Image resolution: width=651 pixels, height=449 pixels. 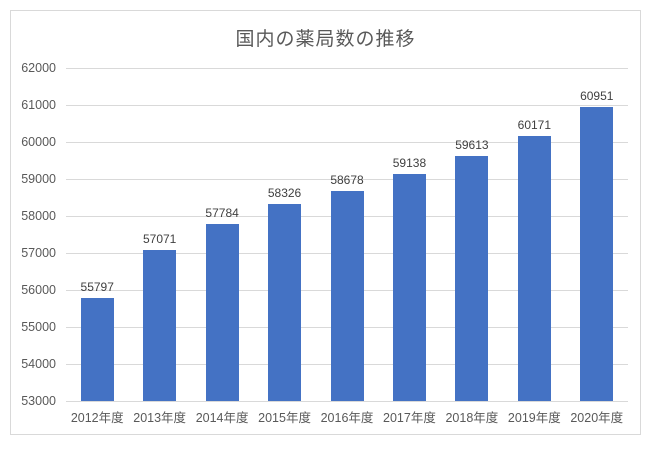 What do you see at coordinates (38, 327) in the screenshot?
I see `y-axis-tick-label: 55000` at bounding box center [38, 327].